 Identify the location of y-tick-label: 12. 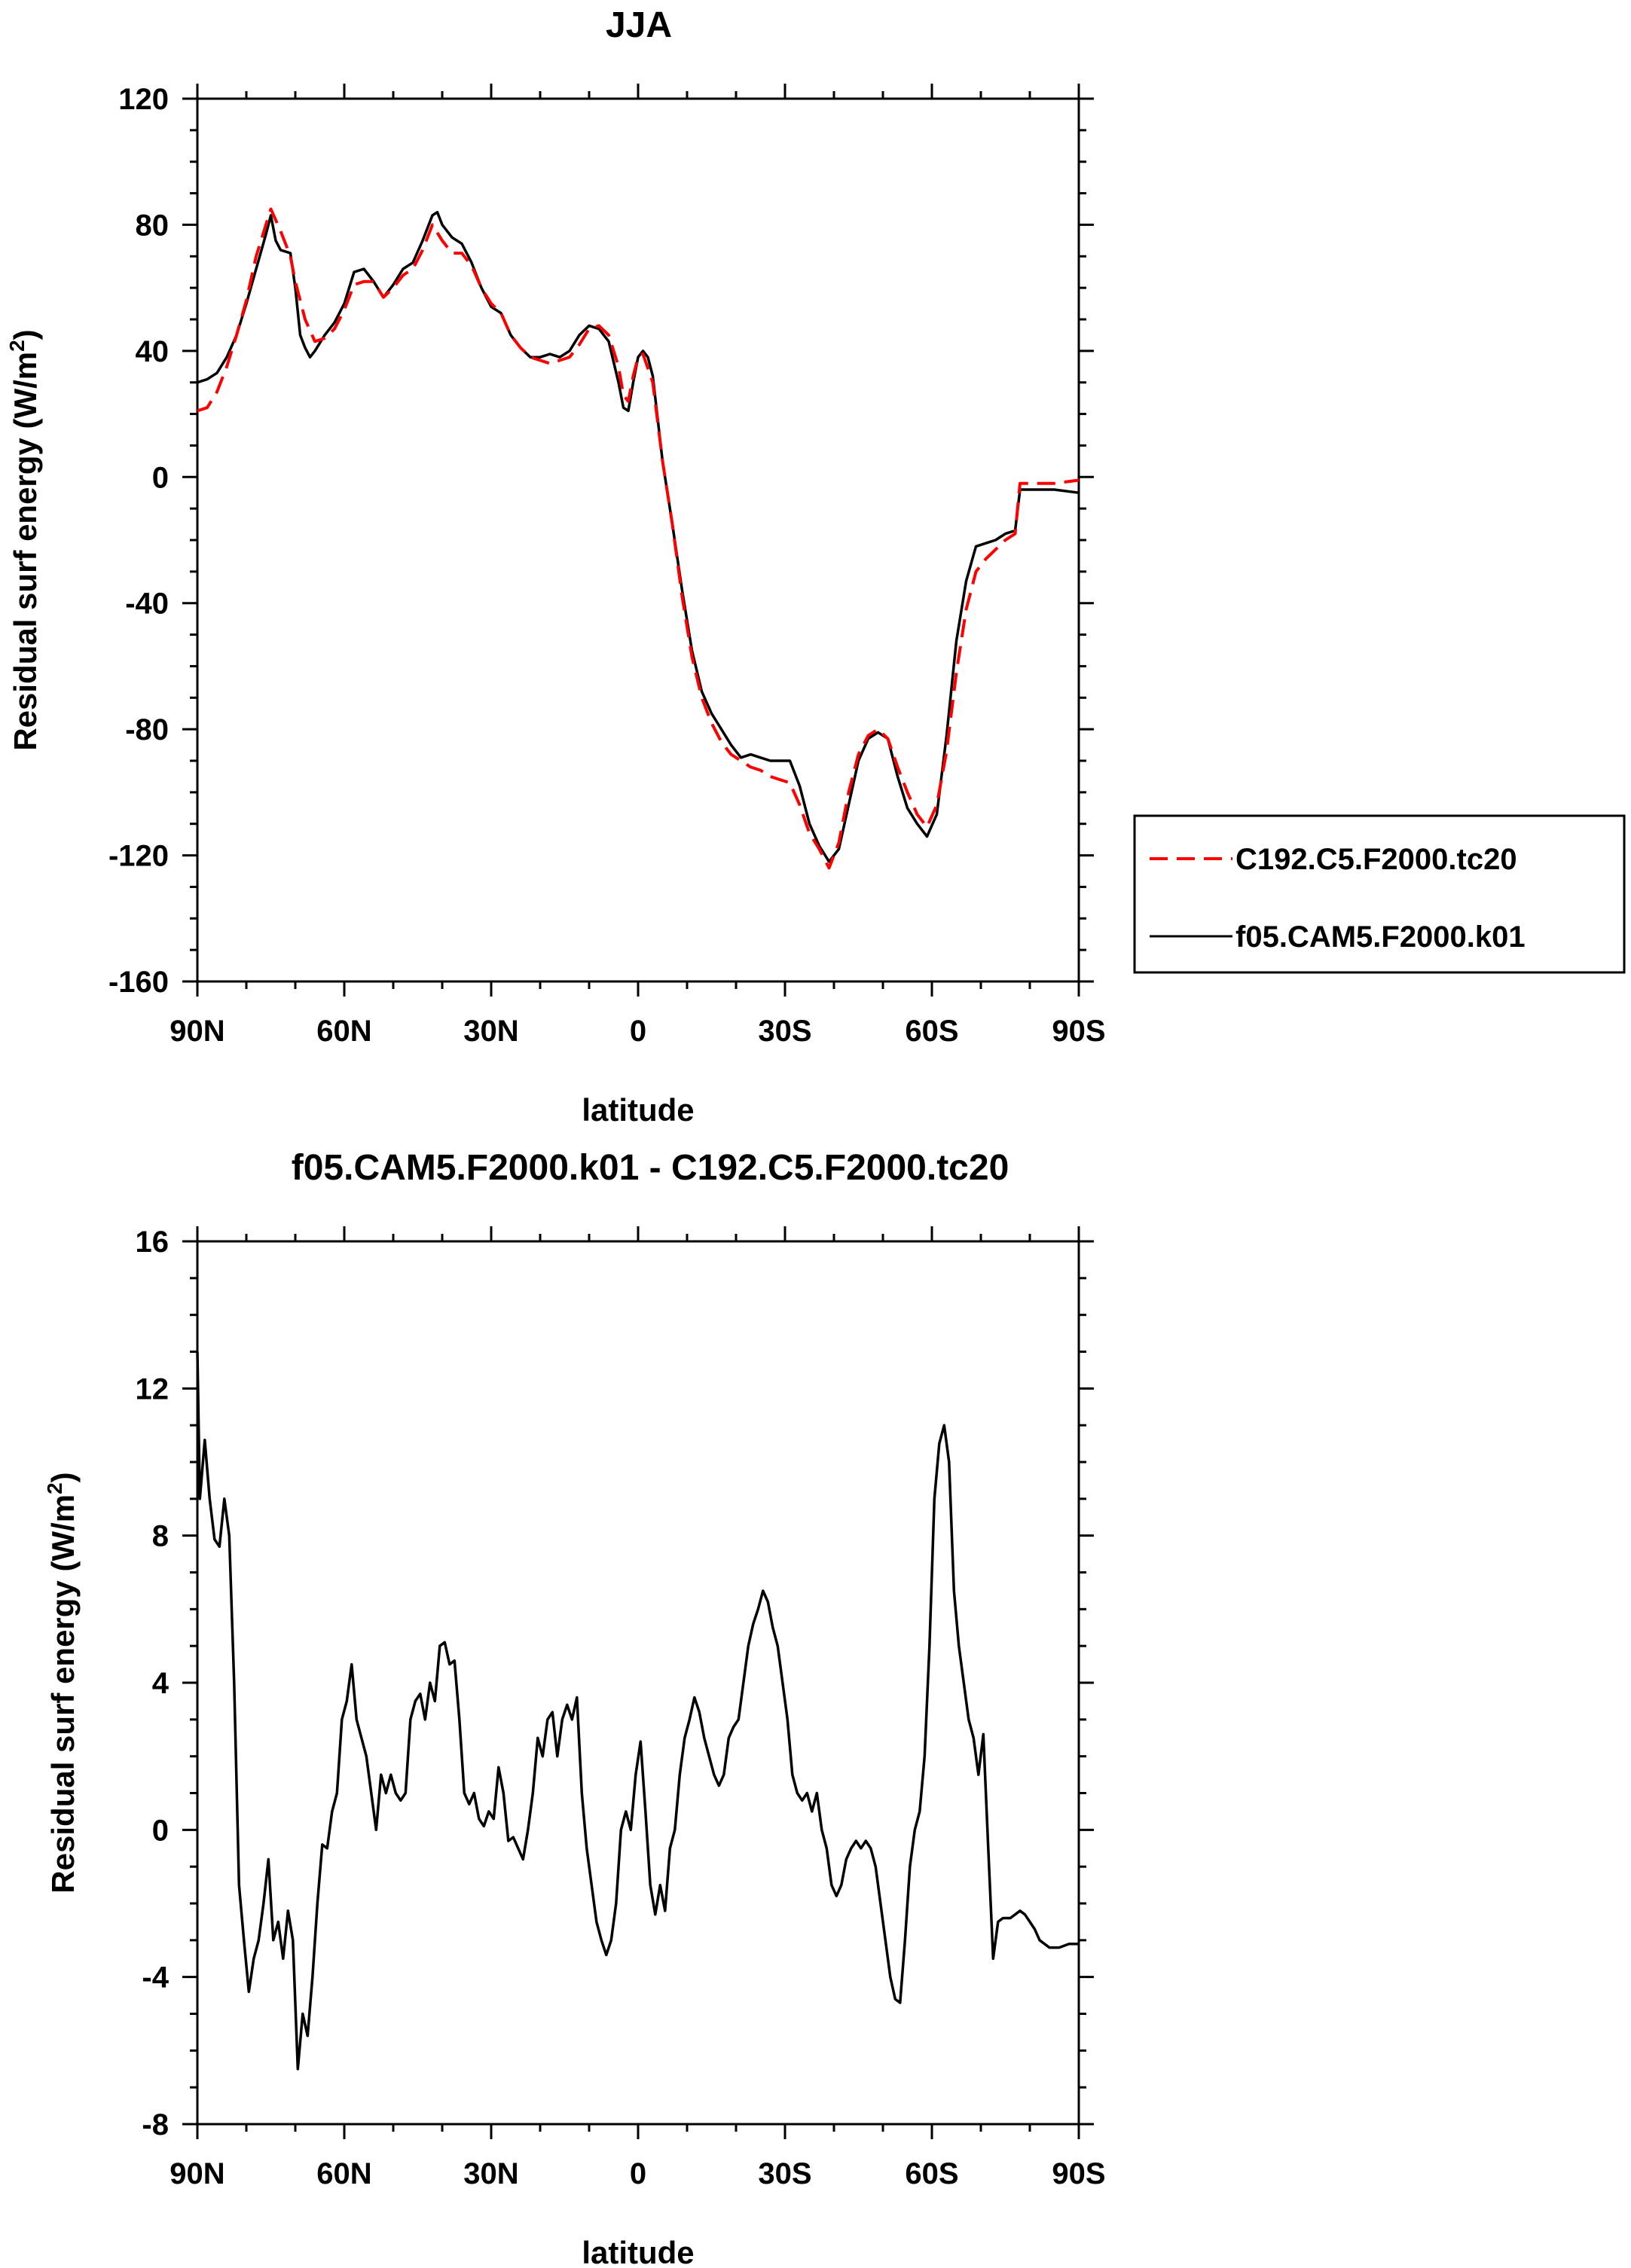
(153, 1389).